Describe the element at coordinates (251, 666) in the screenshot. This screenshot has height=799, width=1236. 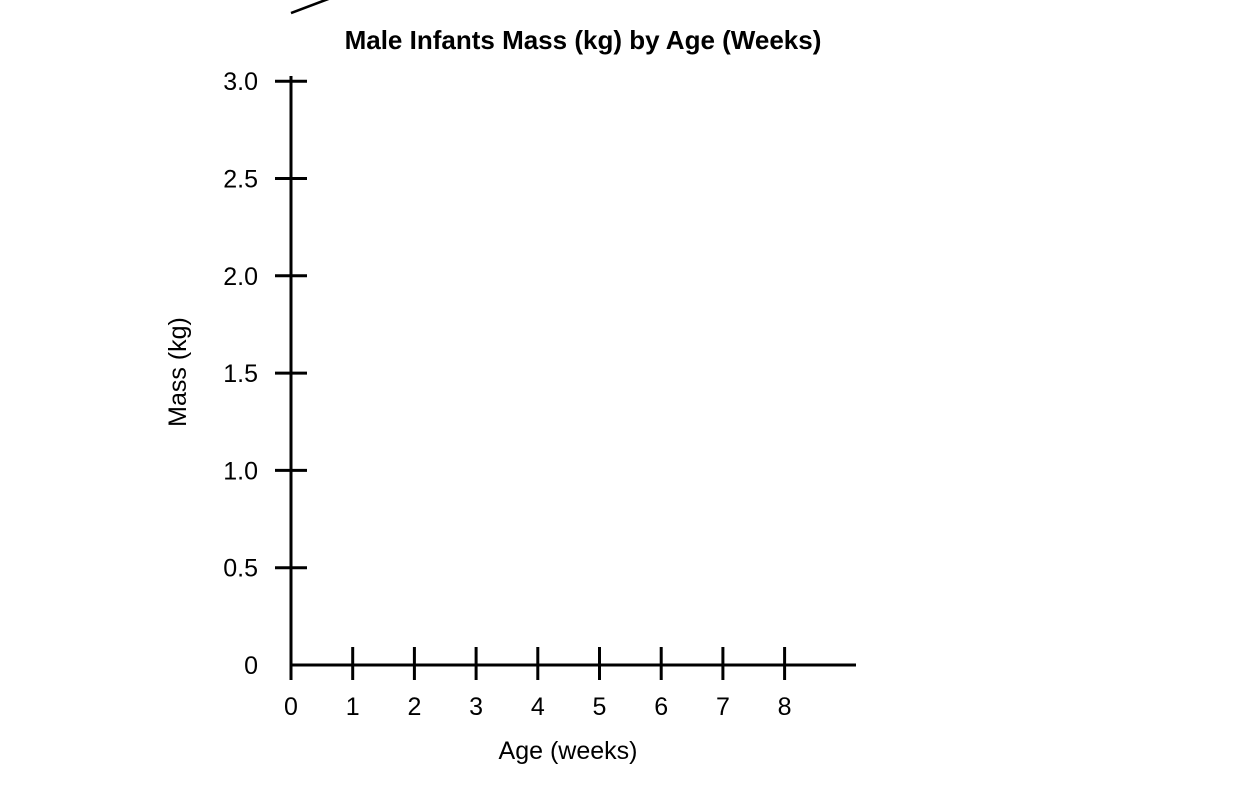
I see `y-tick-label: 0` at that location.